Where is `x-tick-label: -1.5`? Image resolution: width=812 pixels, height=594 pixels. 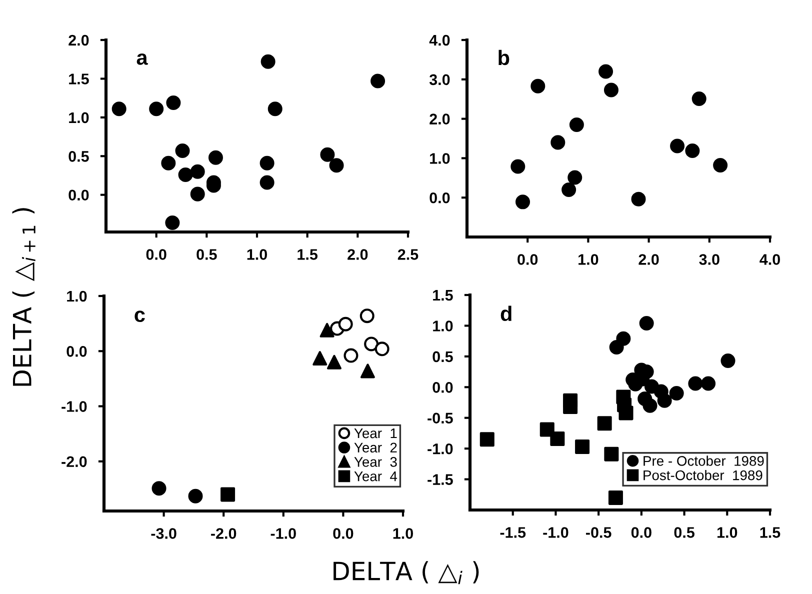 x-tick-label: -1.5 is located at coordinates (513, 532).